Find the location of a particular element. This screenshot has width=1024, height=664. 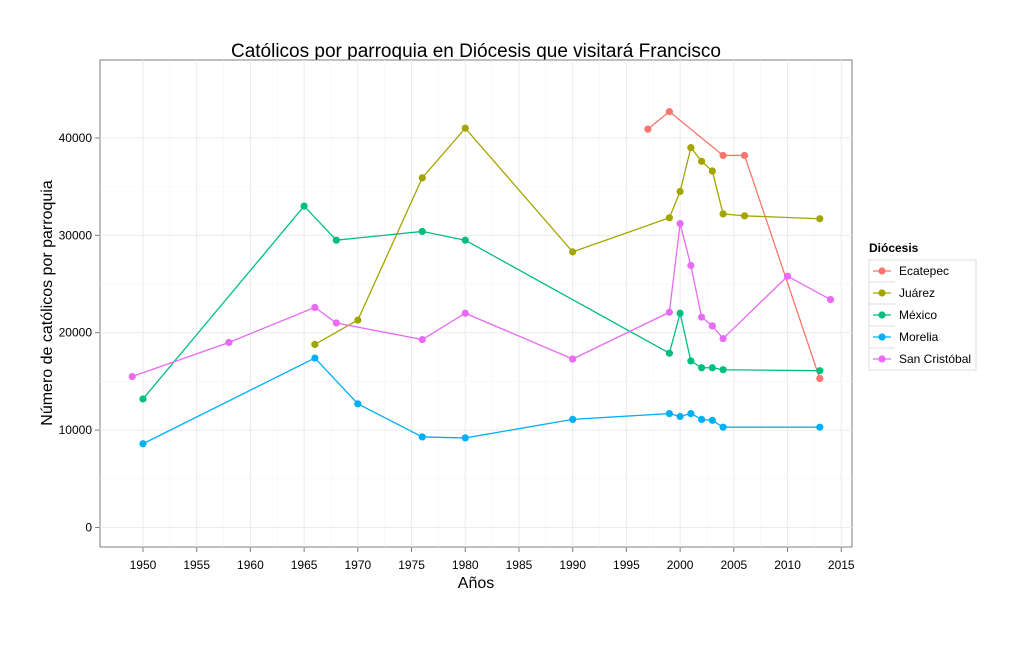

x-tick-label: 2015 is located at coordinates (841, 565).